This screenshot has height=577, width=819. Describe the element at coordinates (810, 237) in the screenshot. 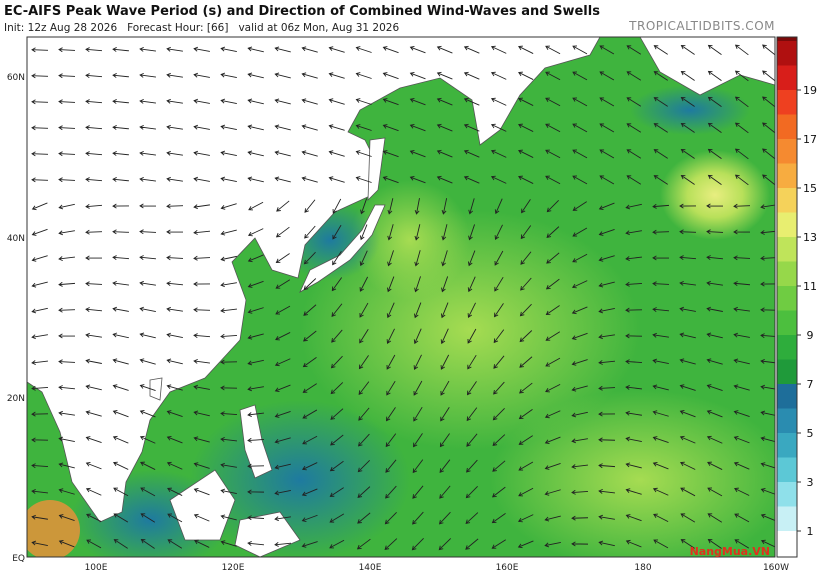

I see `colorbar-label: 13` at that location.